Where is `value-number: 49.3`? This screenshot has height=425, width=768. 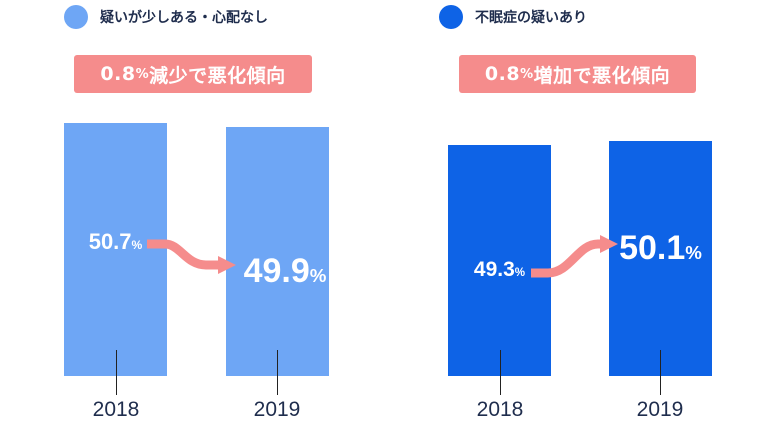 value-number: 49.3 is located at coordinates (494, 269).